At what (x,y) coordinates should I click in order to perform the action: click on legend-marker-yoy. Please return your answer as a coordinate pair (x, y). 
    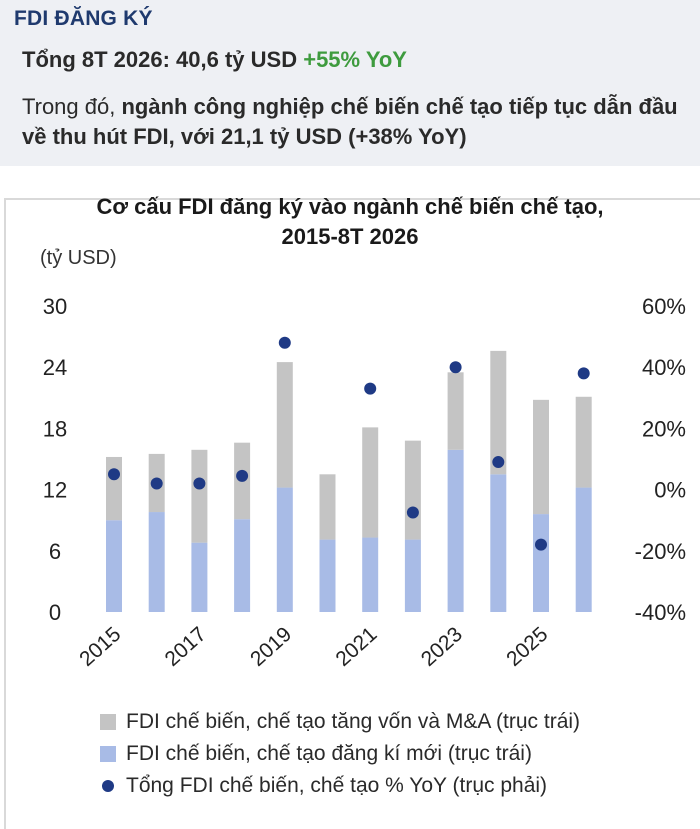
    Looking at the image, I should click on (108, 786).